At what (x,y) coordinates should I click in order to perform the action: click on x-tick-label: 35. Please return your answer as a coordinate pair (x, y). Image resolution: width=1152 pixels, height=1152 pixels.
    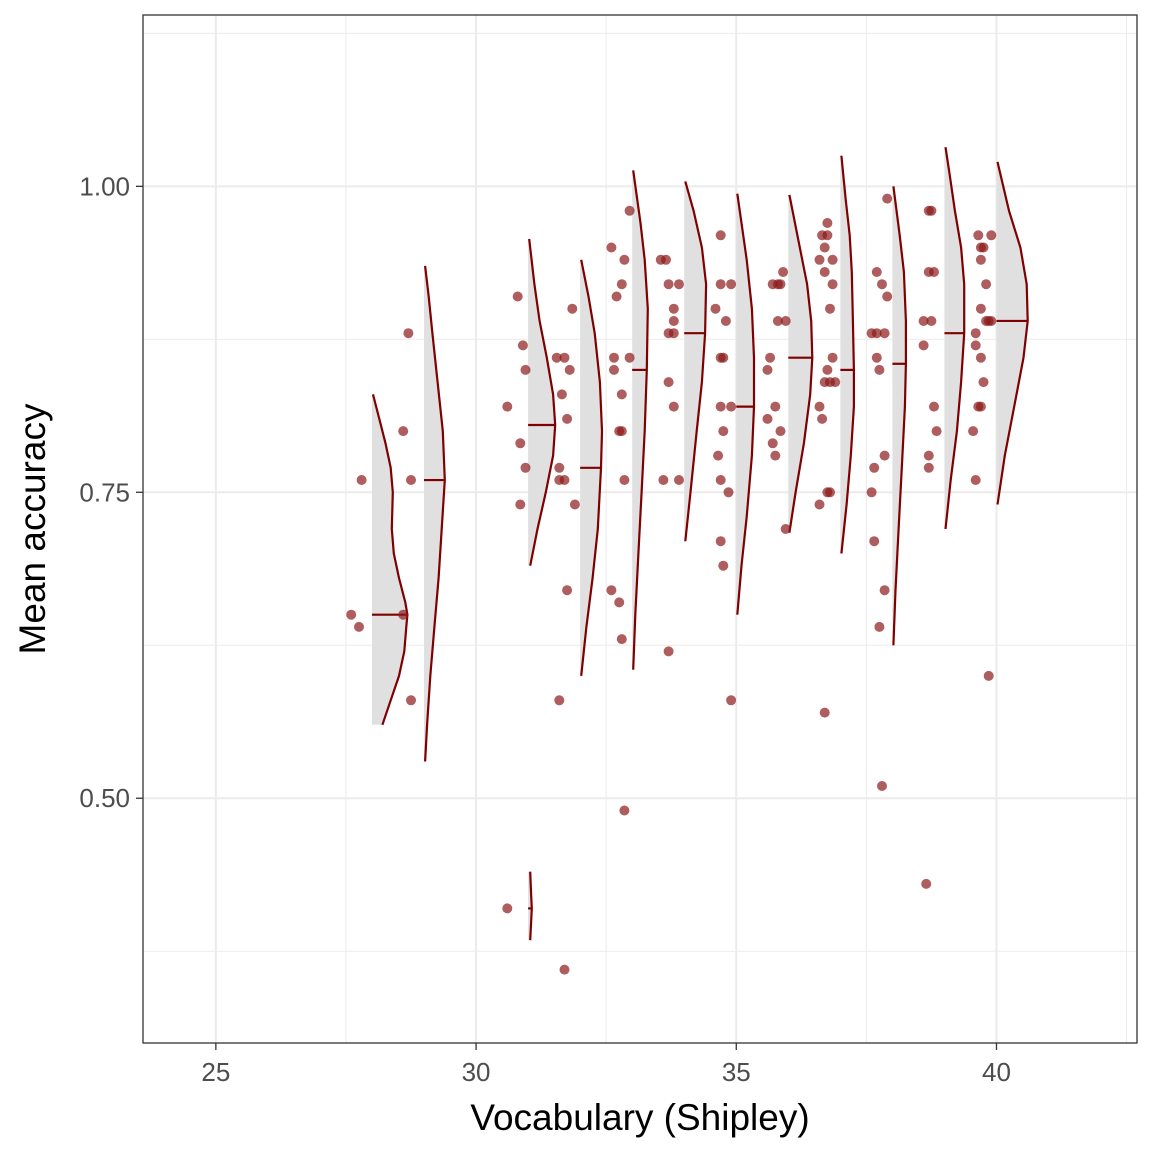
    Looking at the image, I should click on (736, 1072).